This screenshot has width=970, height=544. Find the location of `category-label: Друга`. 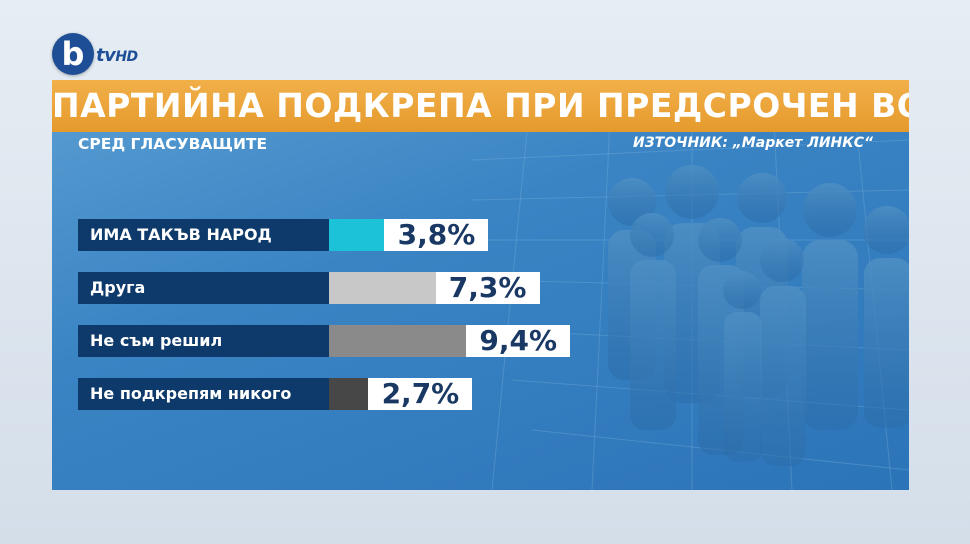

category-label: Друга is located at coordinates (203, 288).